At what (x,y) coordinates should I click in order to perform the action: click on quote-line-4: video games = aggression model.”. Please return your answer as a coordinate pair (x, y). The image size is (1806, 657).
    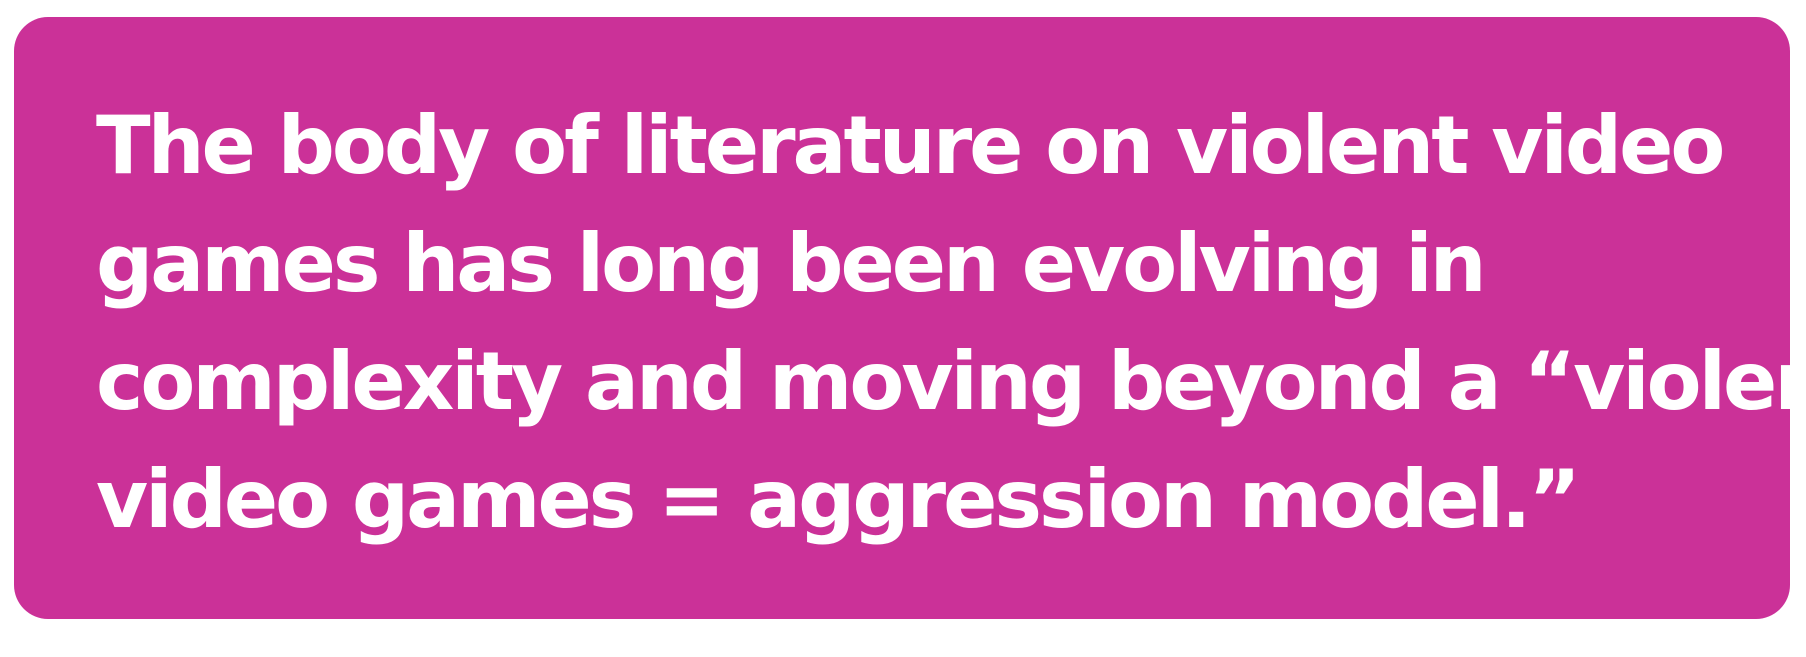
    Looking at the image, I should click on (838, 499).